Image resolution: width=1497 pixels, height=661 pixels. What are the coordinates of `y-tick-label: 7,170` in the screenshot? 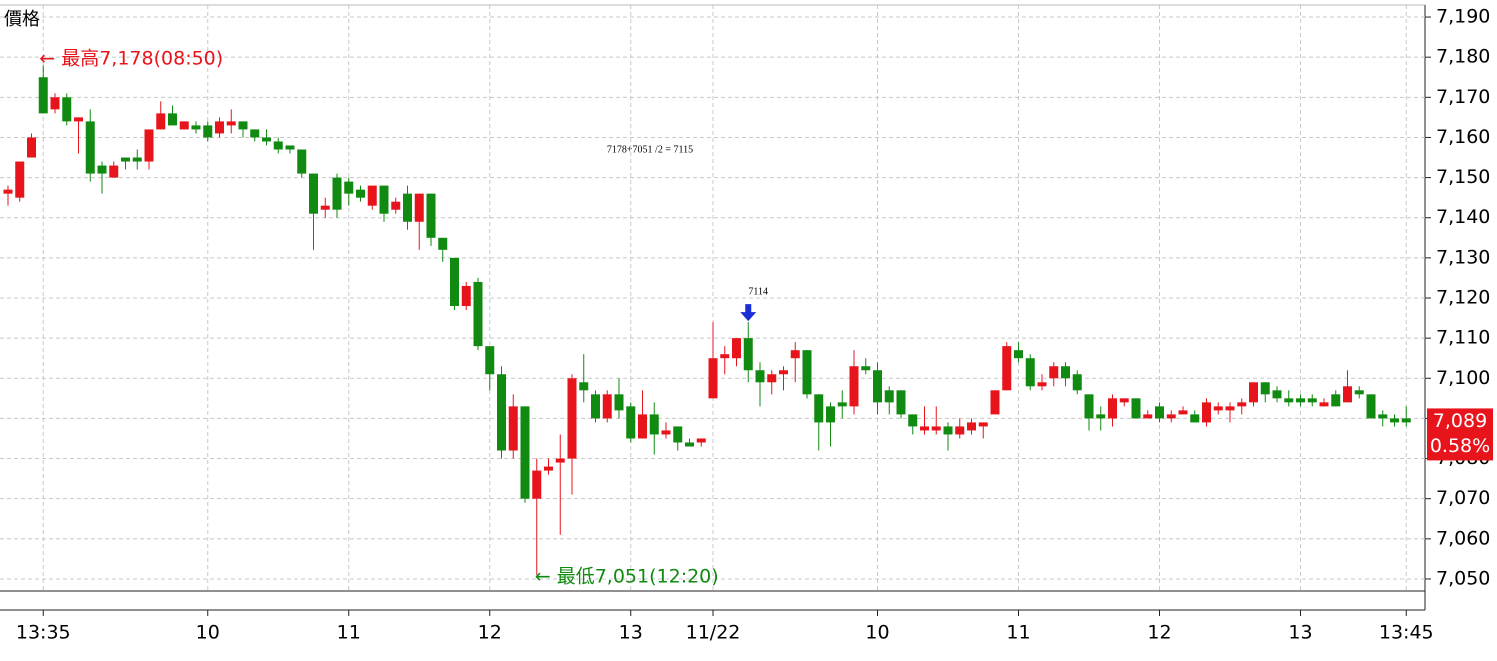 It's located at (1463, 97).